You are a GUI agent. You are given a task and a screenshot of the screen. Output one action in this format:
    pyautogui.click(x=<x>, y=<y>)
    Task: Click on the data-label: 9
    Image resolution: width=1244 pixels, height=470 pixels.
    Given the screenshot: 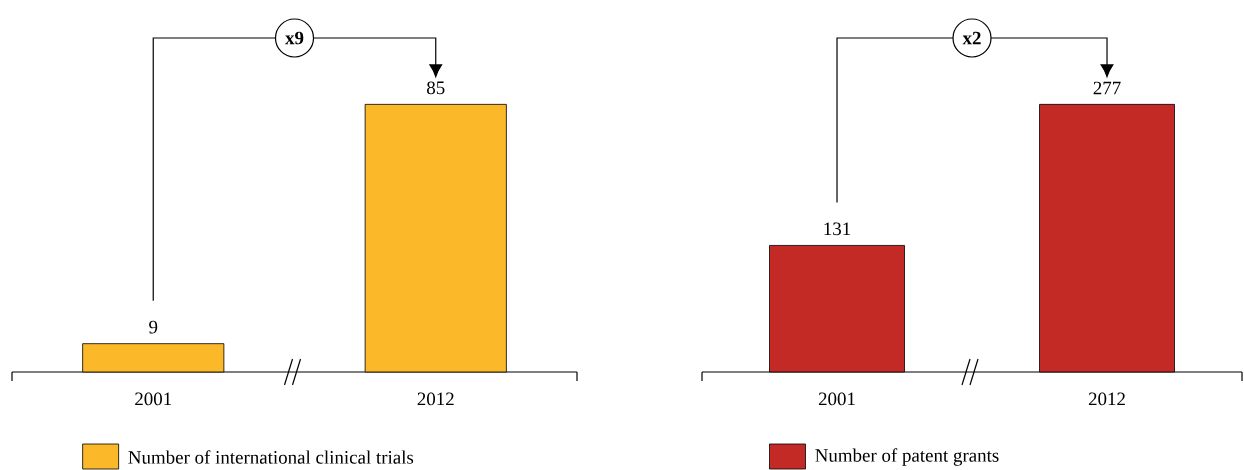 What is the action you would take?
    pyautogui.click(x=153, y=327)
    